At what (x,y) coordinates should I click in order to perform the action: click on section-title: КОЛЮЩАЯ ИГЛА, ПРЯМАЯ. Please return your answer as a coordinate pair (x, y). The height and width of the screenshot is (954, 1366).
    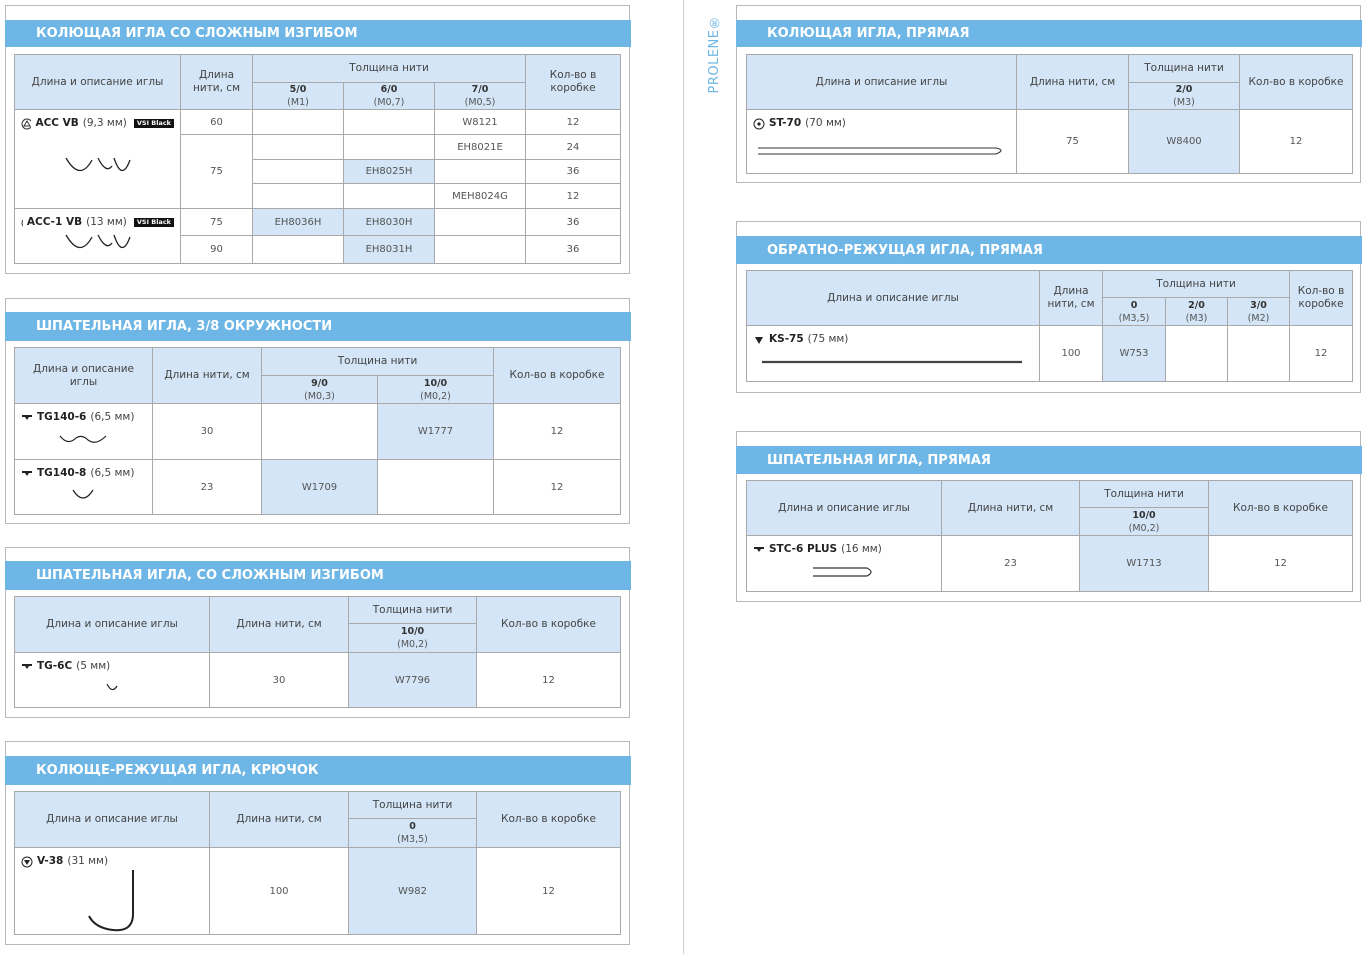
    Looking at the image, I should click on (1049, 33).